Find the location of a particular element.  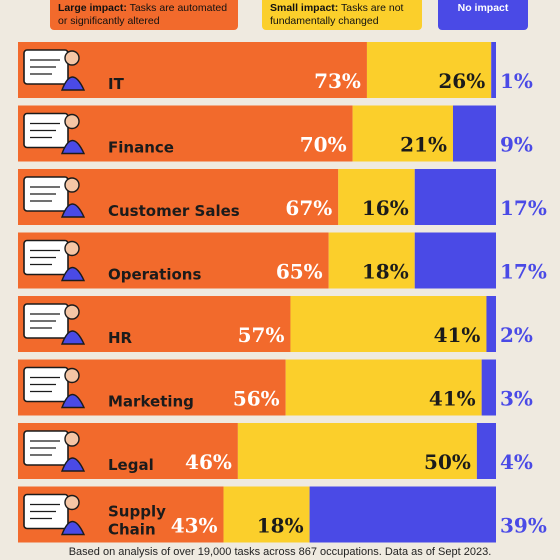

value-label-none: 39% is located at coordinates (523, 526).